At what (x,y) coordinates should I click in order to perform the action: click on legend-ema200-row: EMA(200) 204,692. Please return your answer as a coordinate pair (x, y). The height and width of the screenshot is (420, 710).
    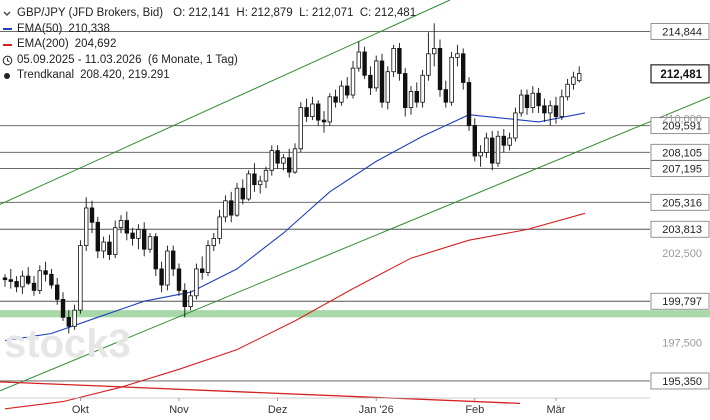
    Looking at the image, I should click on (208, 45).